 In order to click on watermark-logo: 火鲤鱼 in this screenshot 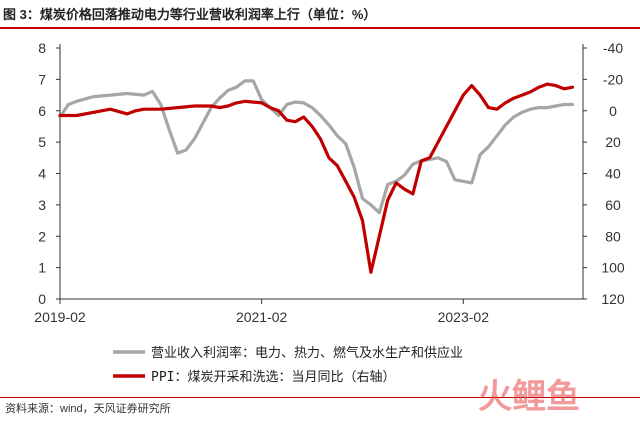, I will do `click(529, 397)`.